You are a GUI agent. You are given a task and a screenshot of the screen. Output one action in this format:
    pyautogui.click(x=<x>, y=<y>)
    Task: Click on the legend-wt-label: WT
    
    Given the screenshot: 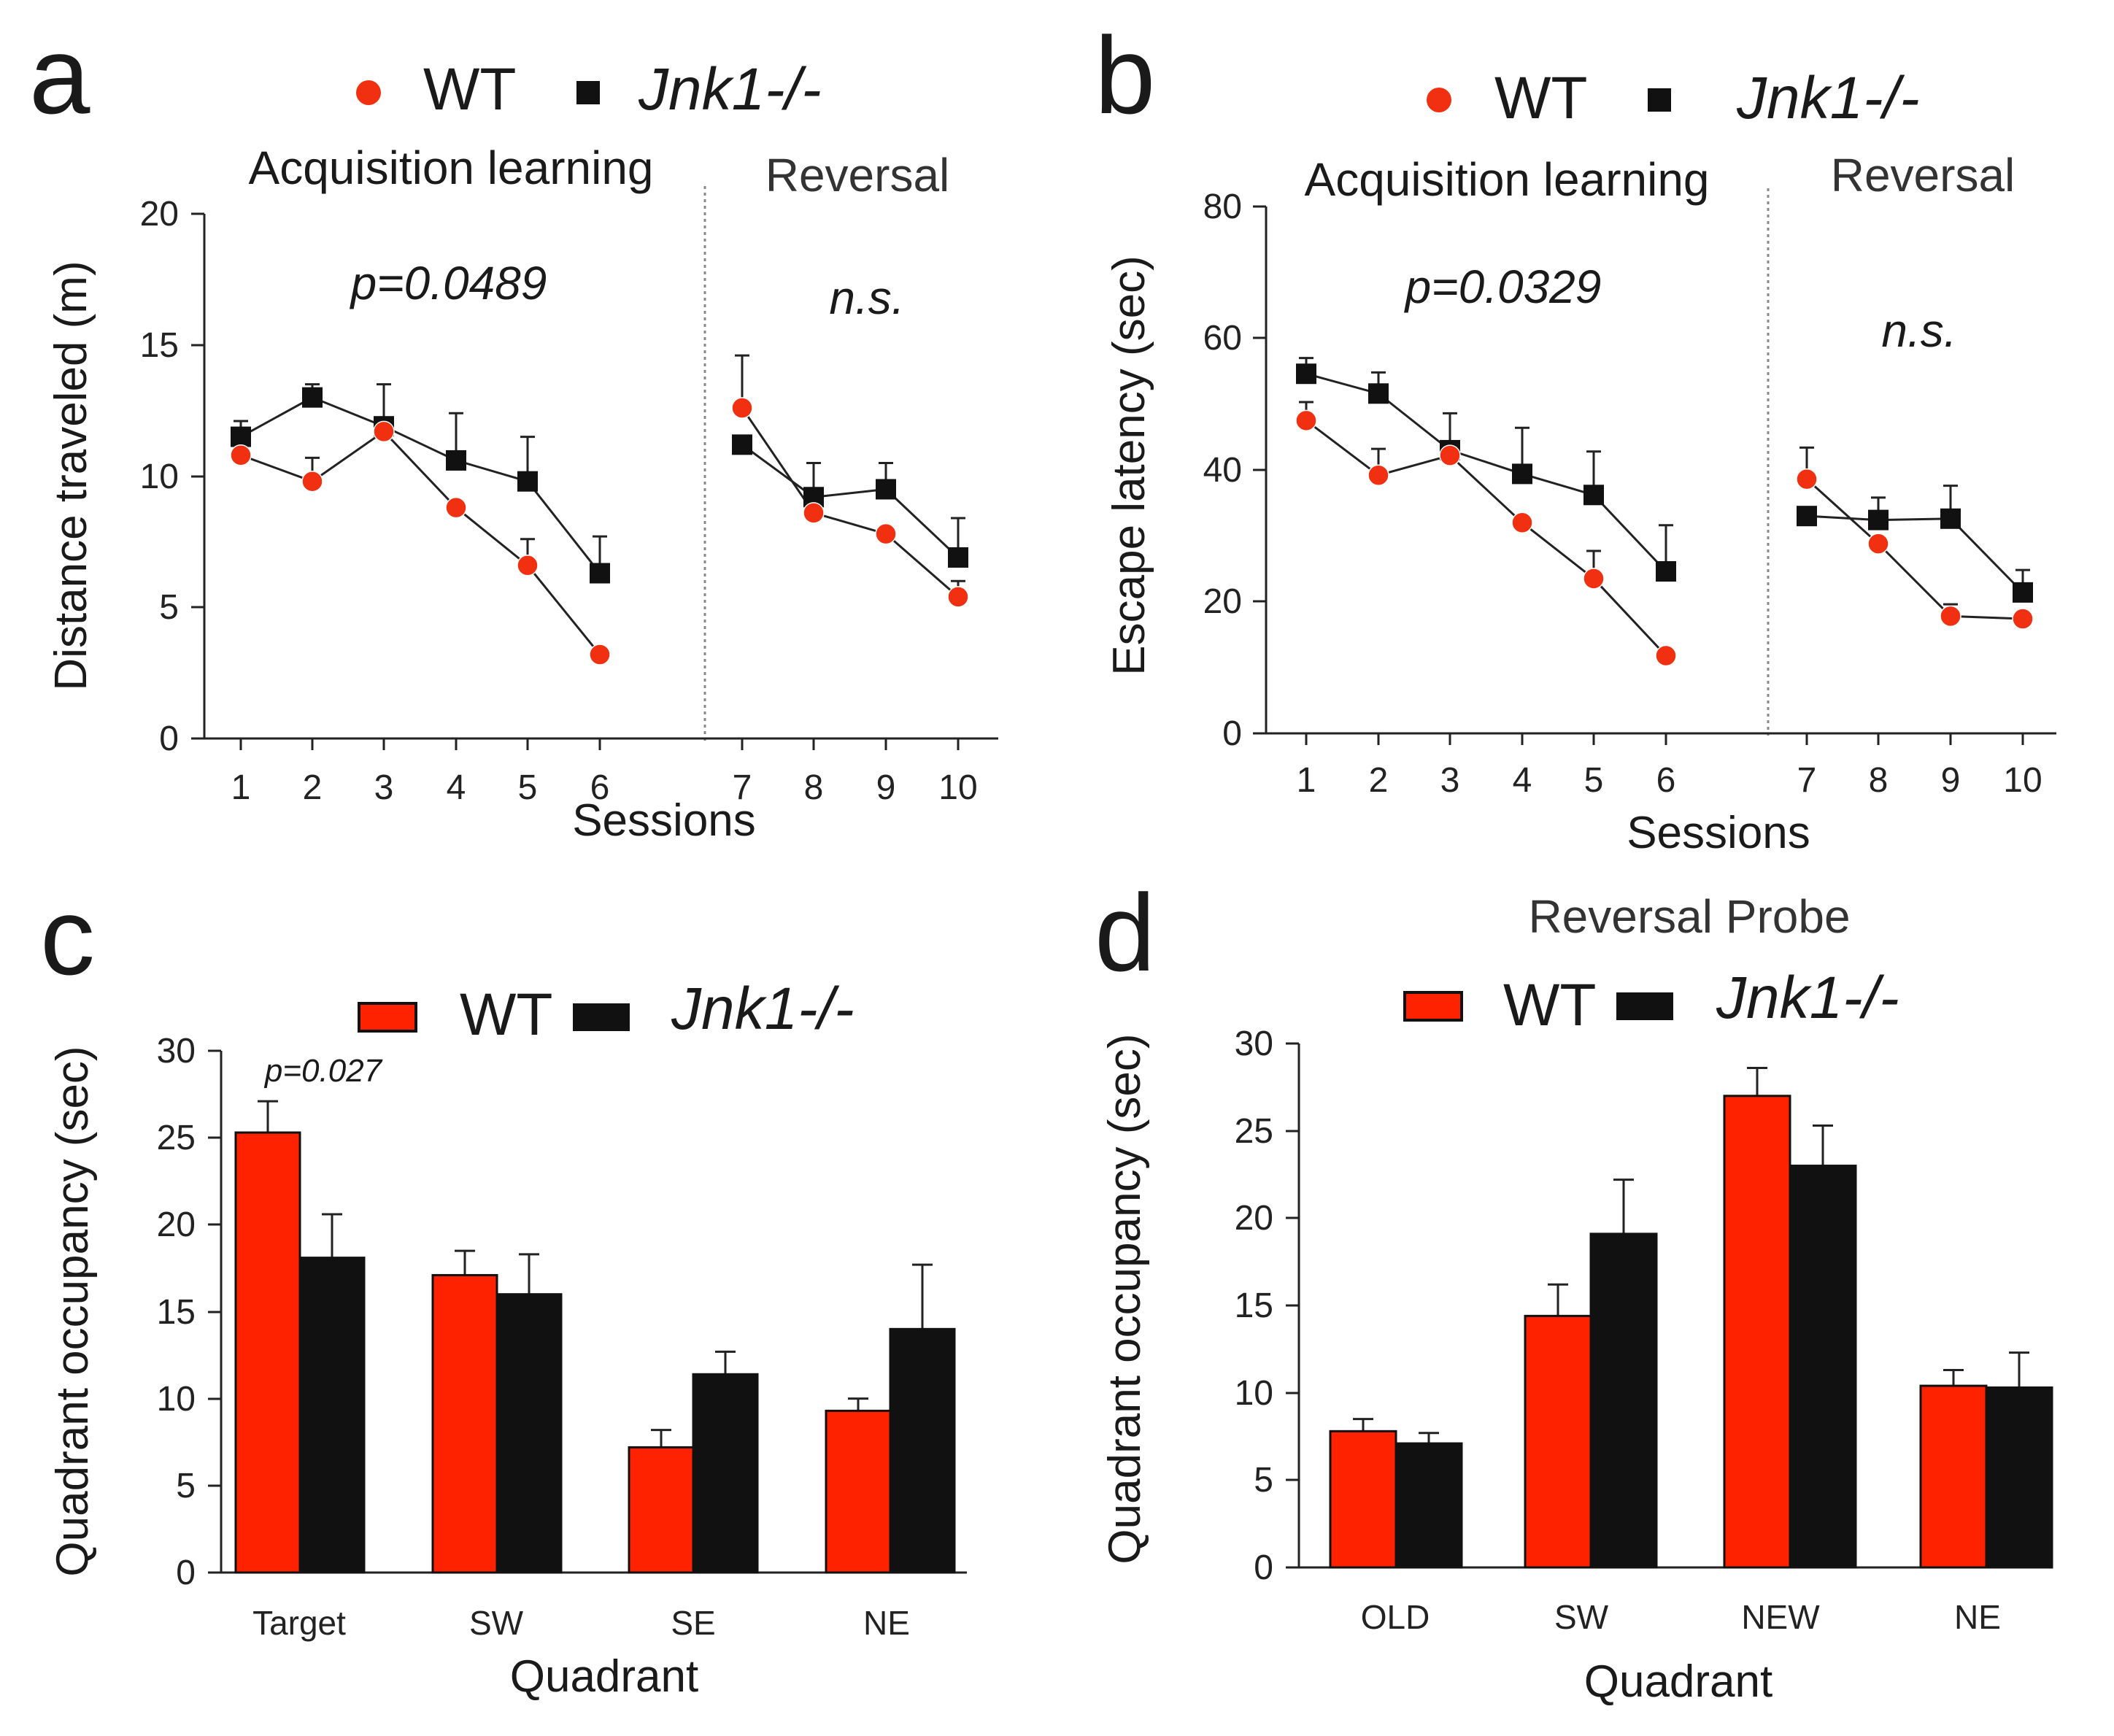 What is the action you would take?
    pyautogui.click(x=506, y=1014)
    